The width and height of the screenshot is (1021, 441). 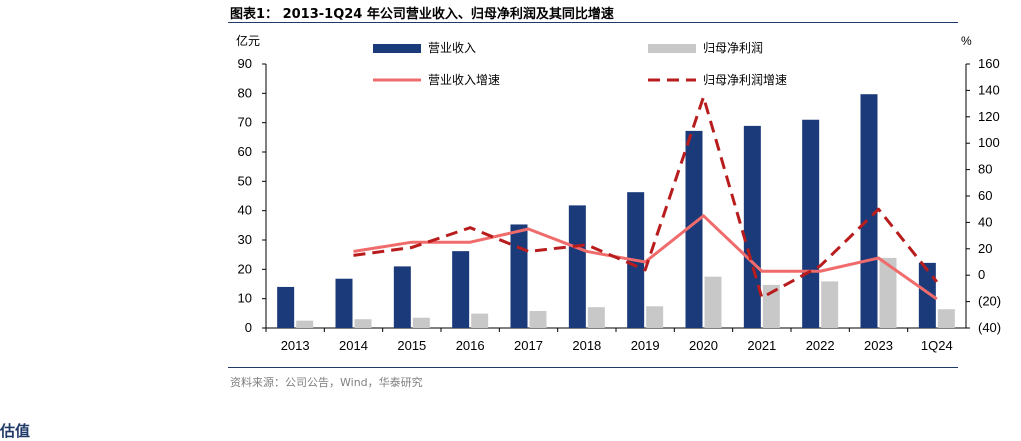 What do you see at coordinates (672, 48) in the screenshot?
I see `legend-swatch-net-profit` at bounding box center [672, 48].